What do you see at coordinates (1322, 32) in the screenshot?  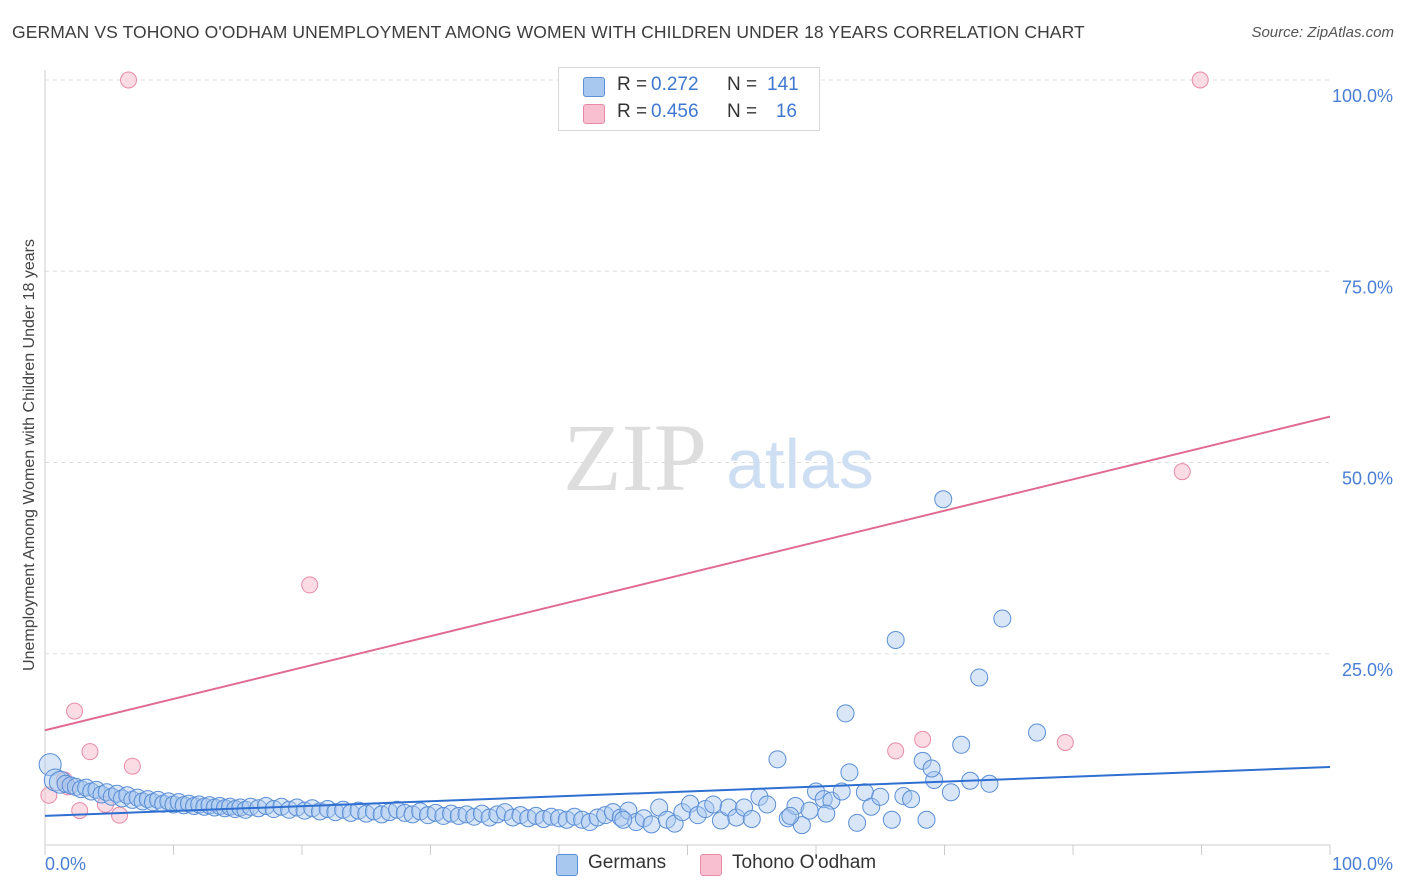 I see `source-label: Source: ZipAtlas.com` at bounding box center [1322, 32].